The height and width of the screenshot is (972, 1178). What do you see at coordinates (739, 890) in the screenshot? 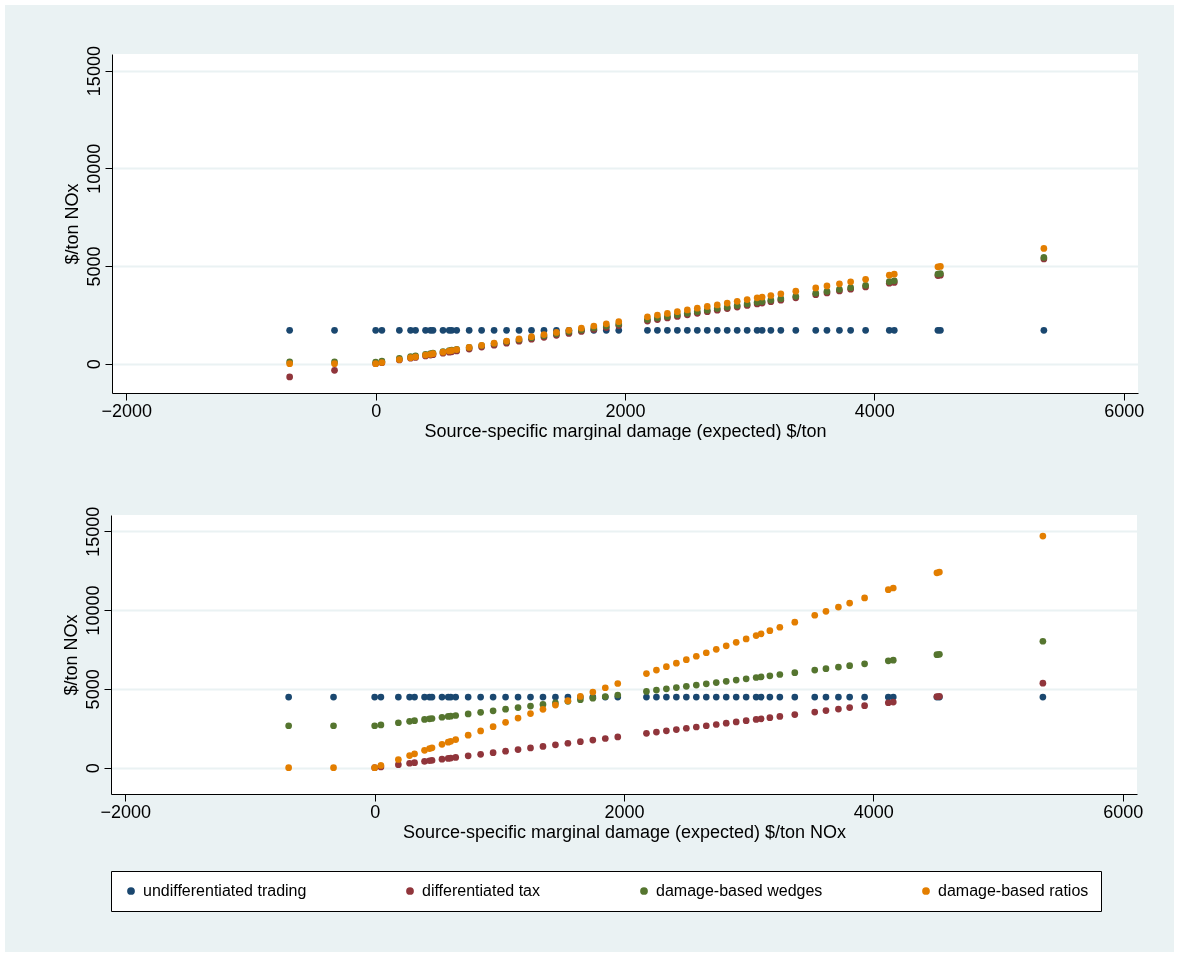
I see `legend-label: damage-based wedges` at bounding box center [739, 890].